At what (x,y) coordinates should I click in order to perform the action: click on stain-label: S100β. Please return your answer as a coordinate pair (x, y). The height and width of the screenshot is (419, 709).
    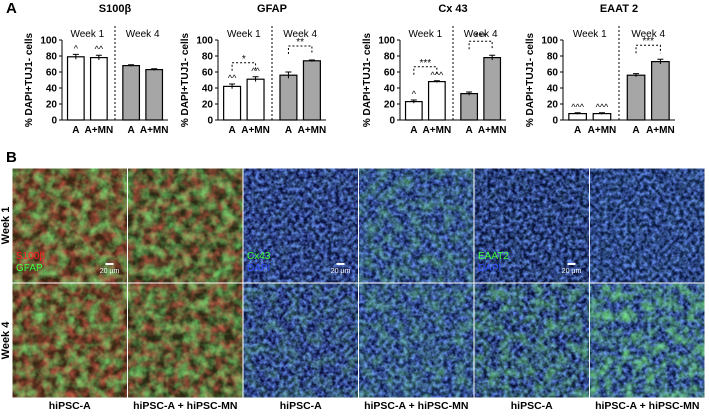
    Looking at the image, I should click on (30, 256).